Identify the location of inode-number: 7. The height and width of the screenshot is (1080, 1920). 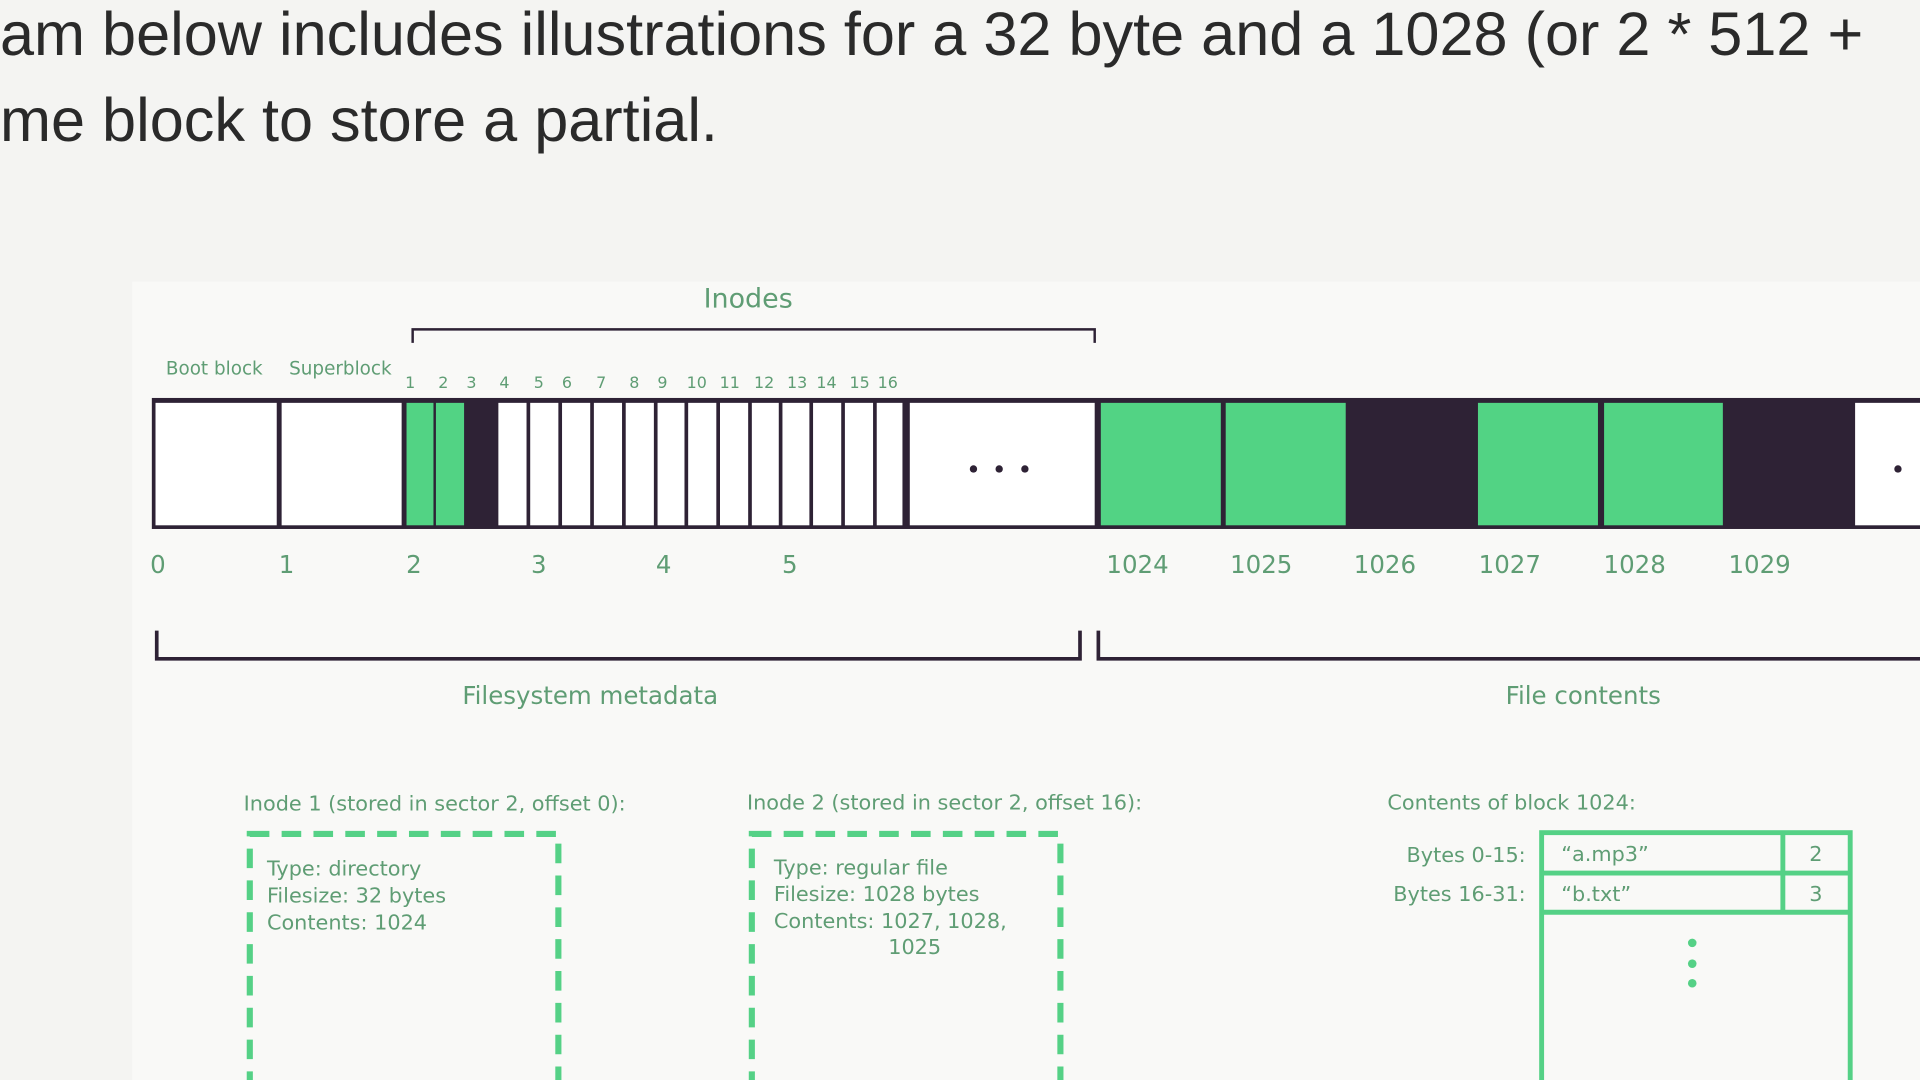
(601, 382).